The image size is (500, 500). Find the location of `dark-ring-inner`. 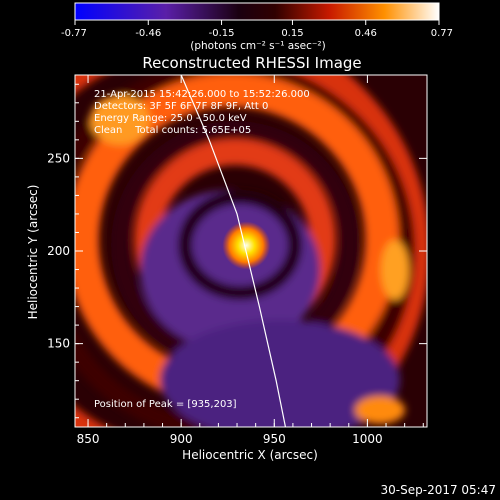

dark-ring-inner is located at coordinates (240, 245).